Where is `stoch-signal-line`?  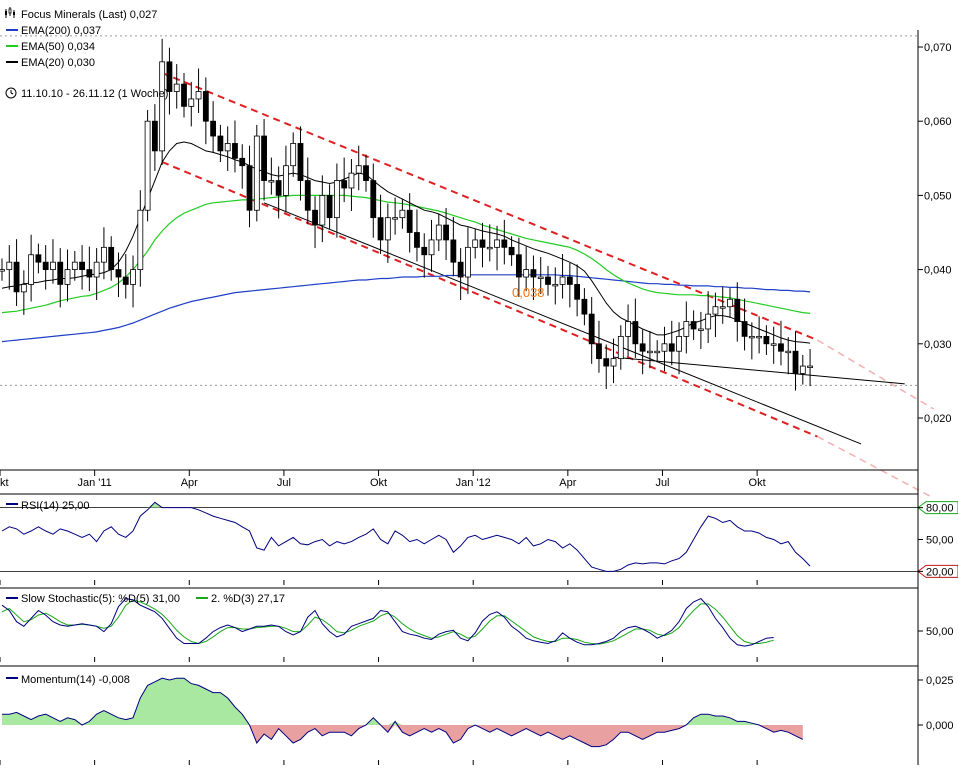 stoch-signal-line is located at coordinates (387, 622).